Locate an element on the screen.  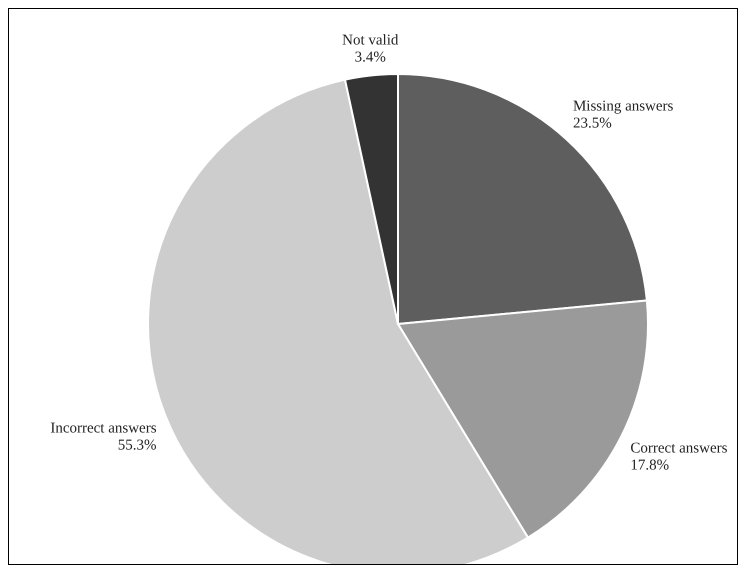
data-label: 3.4% is located at coordinates (370, 57).